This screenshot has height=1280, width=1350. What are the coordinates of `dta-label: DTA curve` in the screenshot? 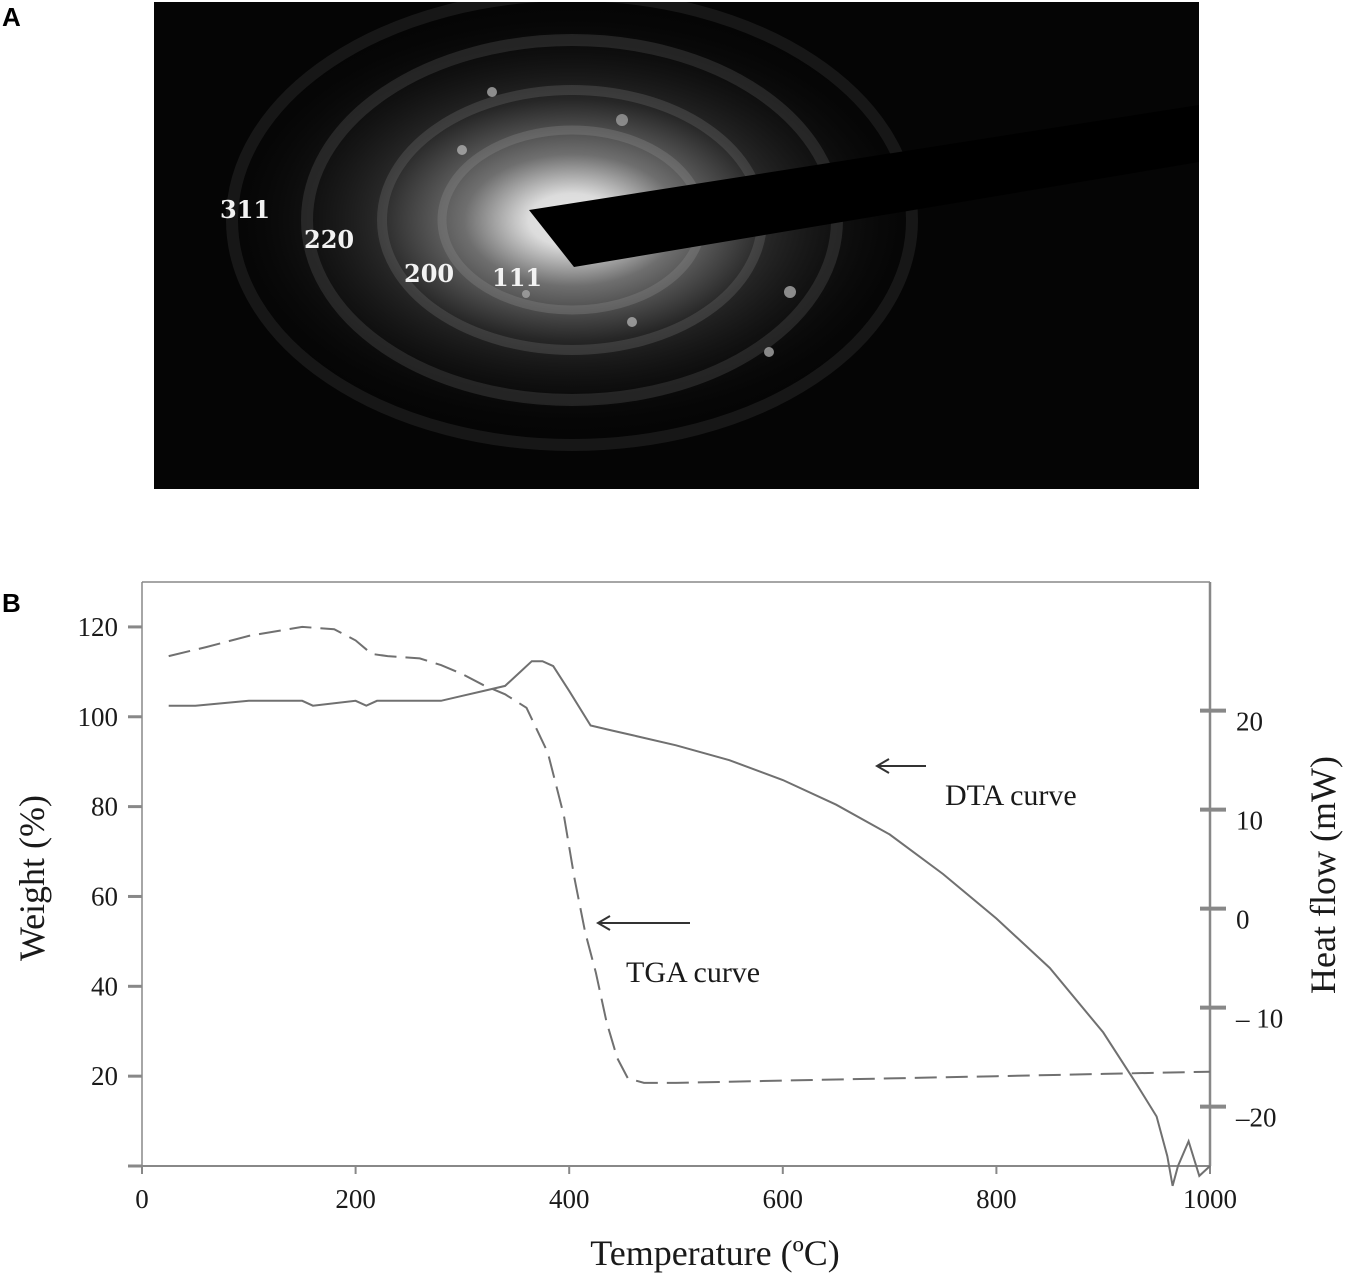 It's located at (1011, 795).